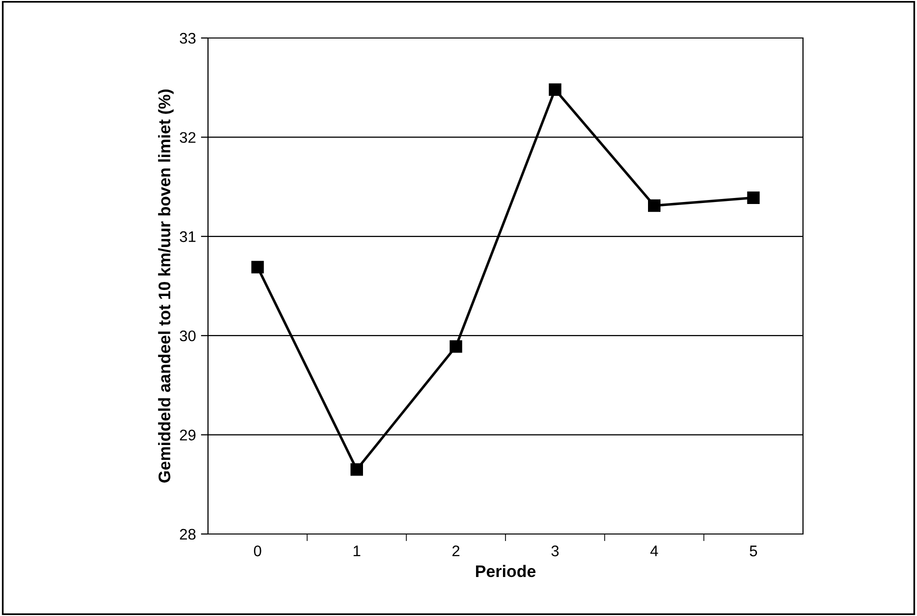 The width and height of the screenshot is (917, 616). What do you see at coordinates (456, 551) in the screenshot?
I see `x-tick-label: 2` at bounding box center [456, 551].